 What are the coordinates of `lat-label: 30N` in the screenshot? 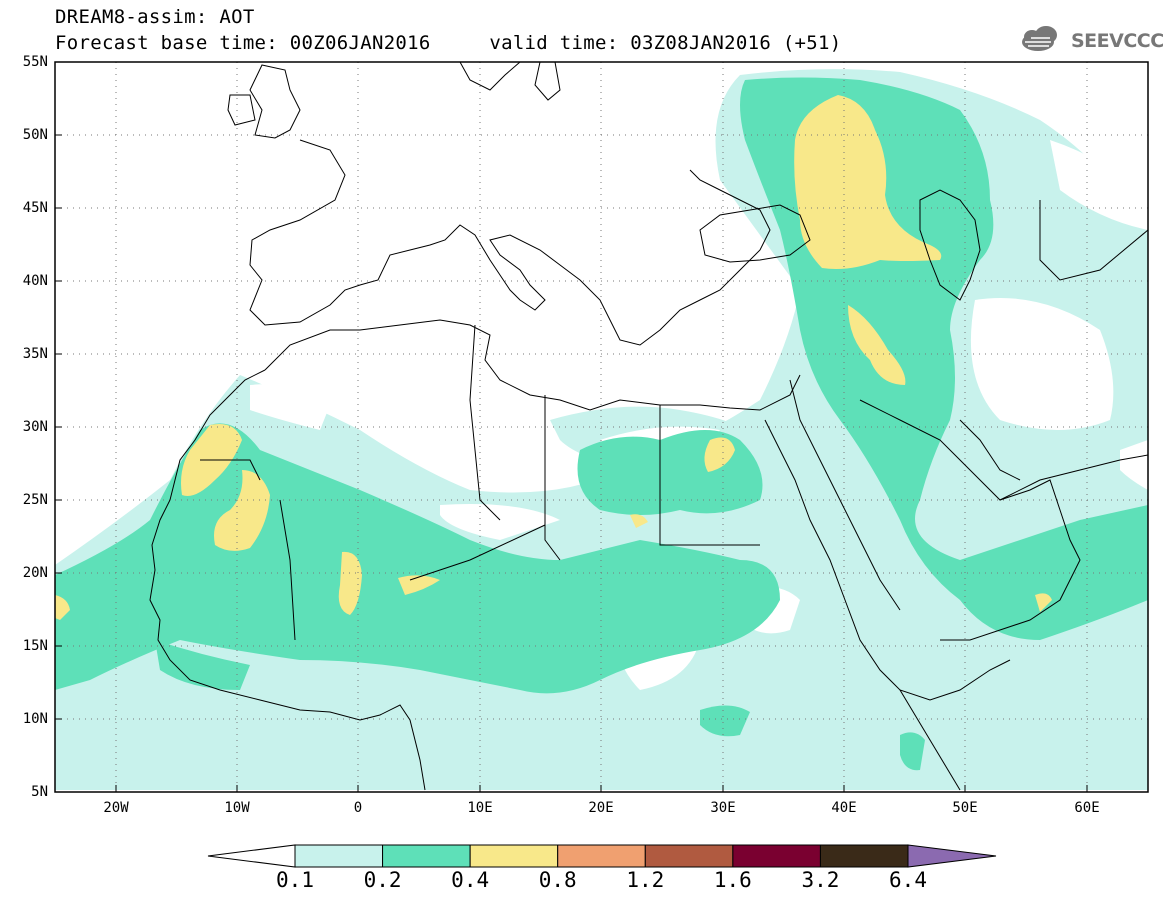 It's located at (35, 427).